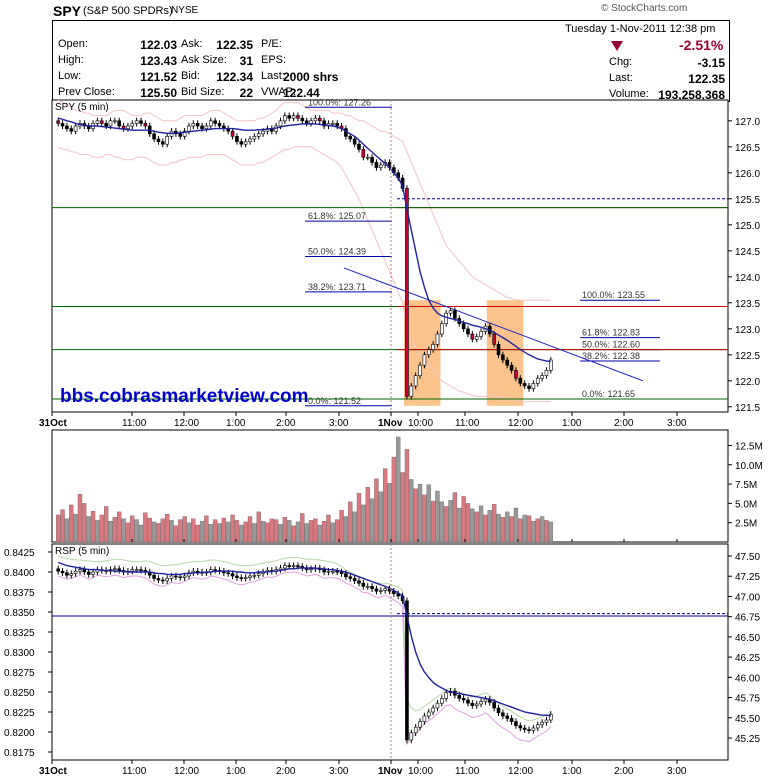 This screenshot has width=780, height=780. What do you see at coordinates (301, 93) in the screenshot?
I see `field-value: 122.44` at bounding box center [301, 93].